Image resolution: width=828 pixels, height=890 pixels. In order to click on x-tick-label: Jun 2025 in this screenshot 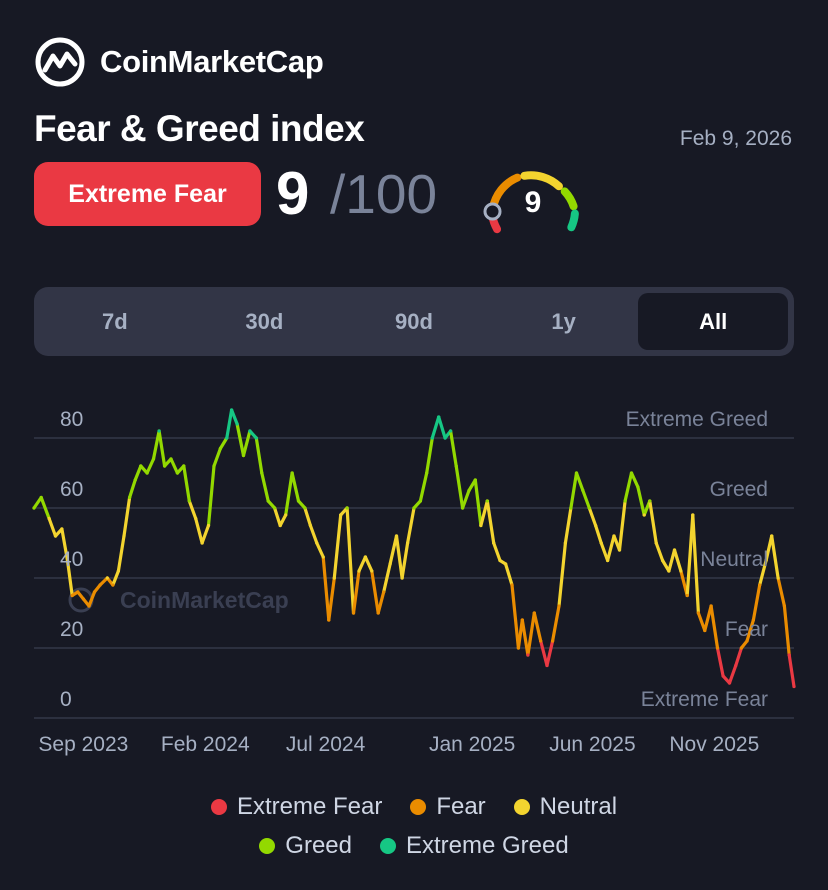, I will do `click(592, 744)`.